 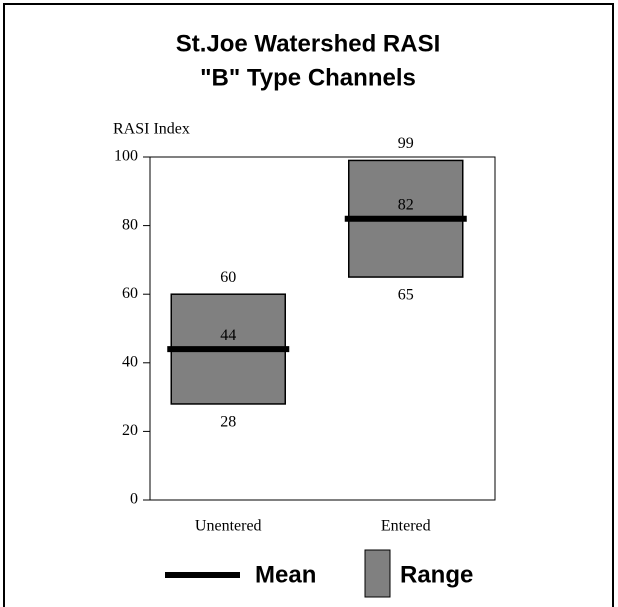 What do you see at coordinates (228, 422) in the screenshot?
I see `low-label: 28` at bounding box center [228, 422].